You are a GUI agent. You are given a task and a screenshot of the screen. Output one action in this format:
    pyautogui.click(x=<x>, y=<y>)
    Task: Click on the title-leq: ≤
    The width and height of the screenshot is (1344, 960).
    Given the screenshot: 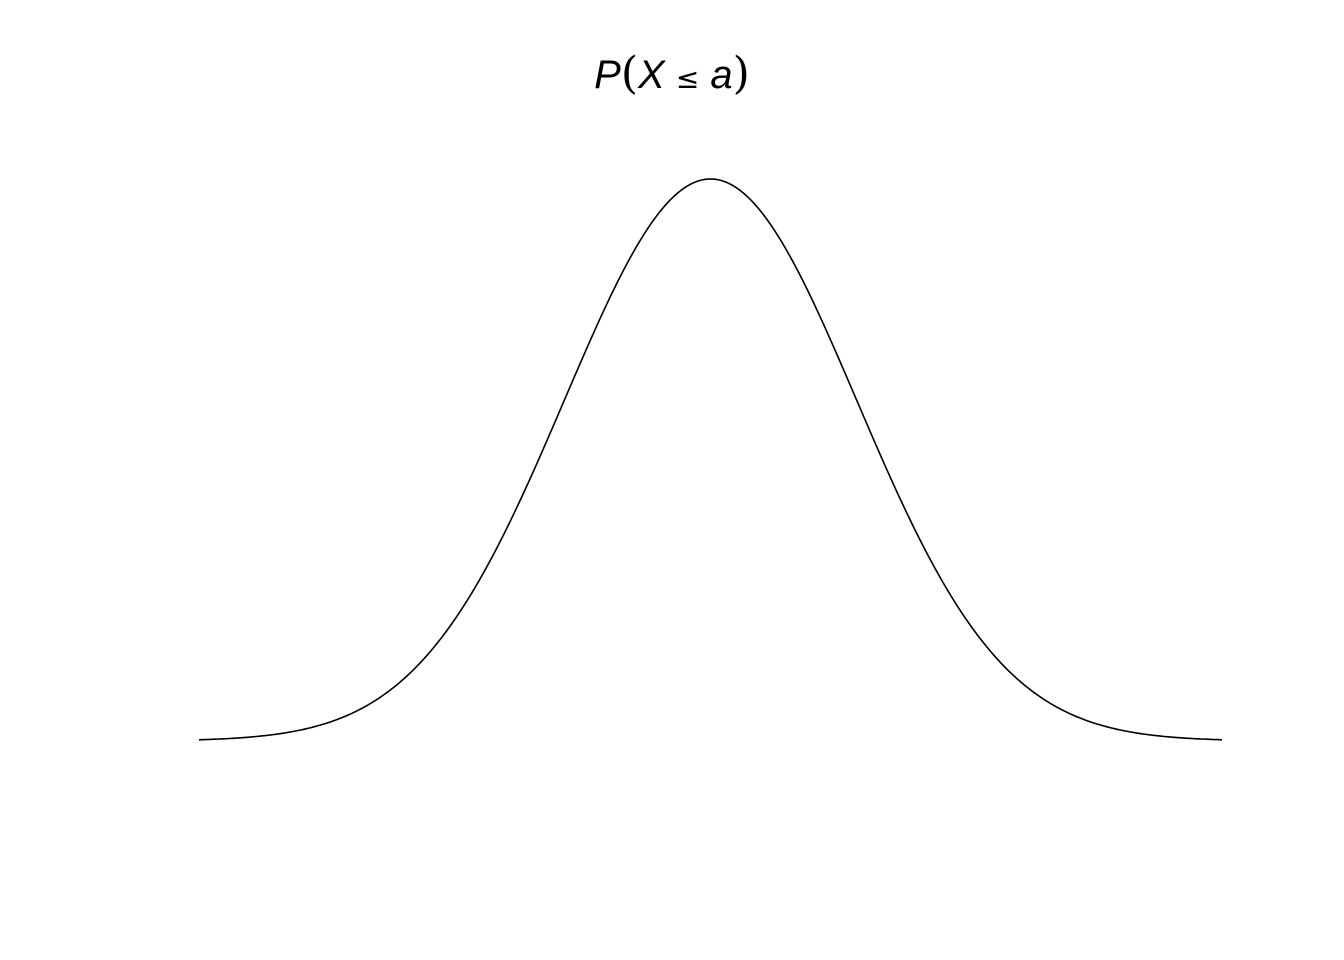 What is the action you would take?
    pyautogui.click(x=687, y=78)
    